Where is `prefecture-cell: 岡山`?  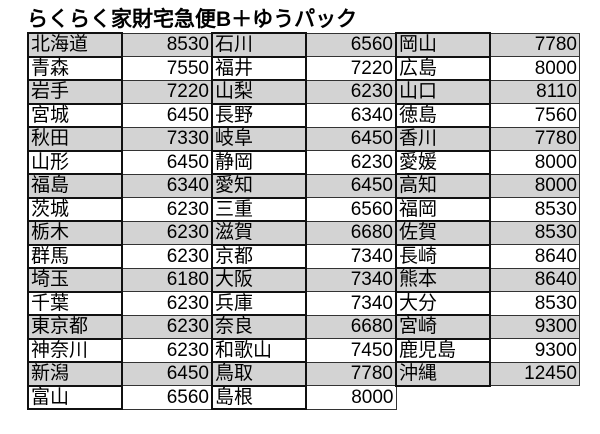 prefecture-cell: 岡山 is located at coordinates (443, 45).